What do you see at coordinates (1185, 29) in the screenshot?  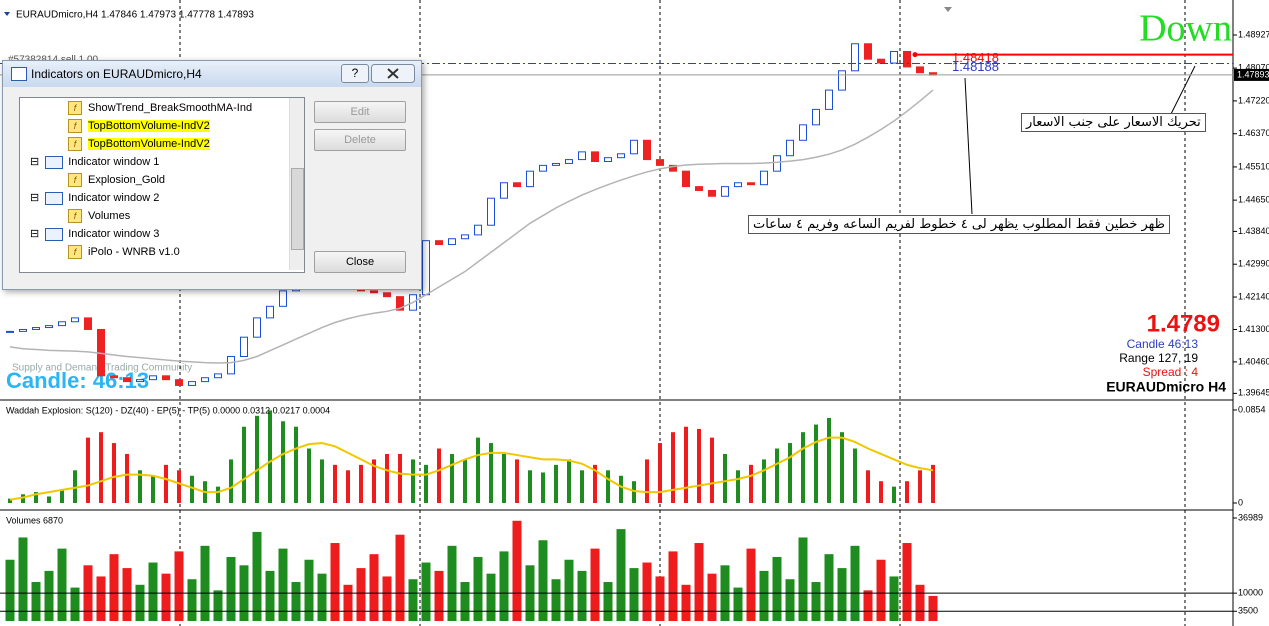 I see `signal-label: Down` at bounding box center [1185, 29].